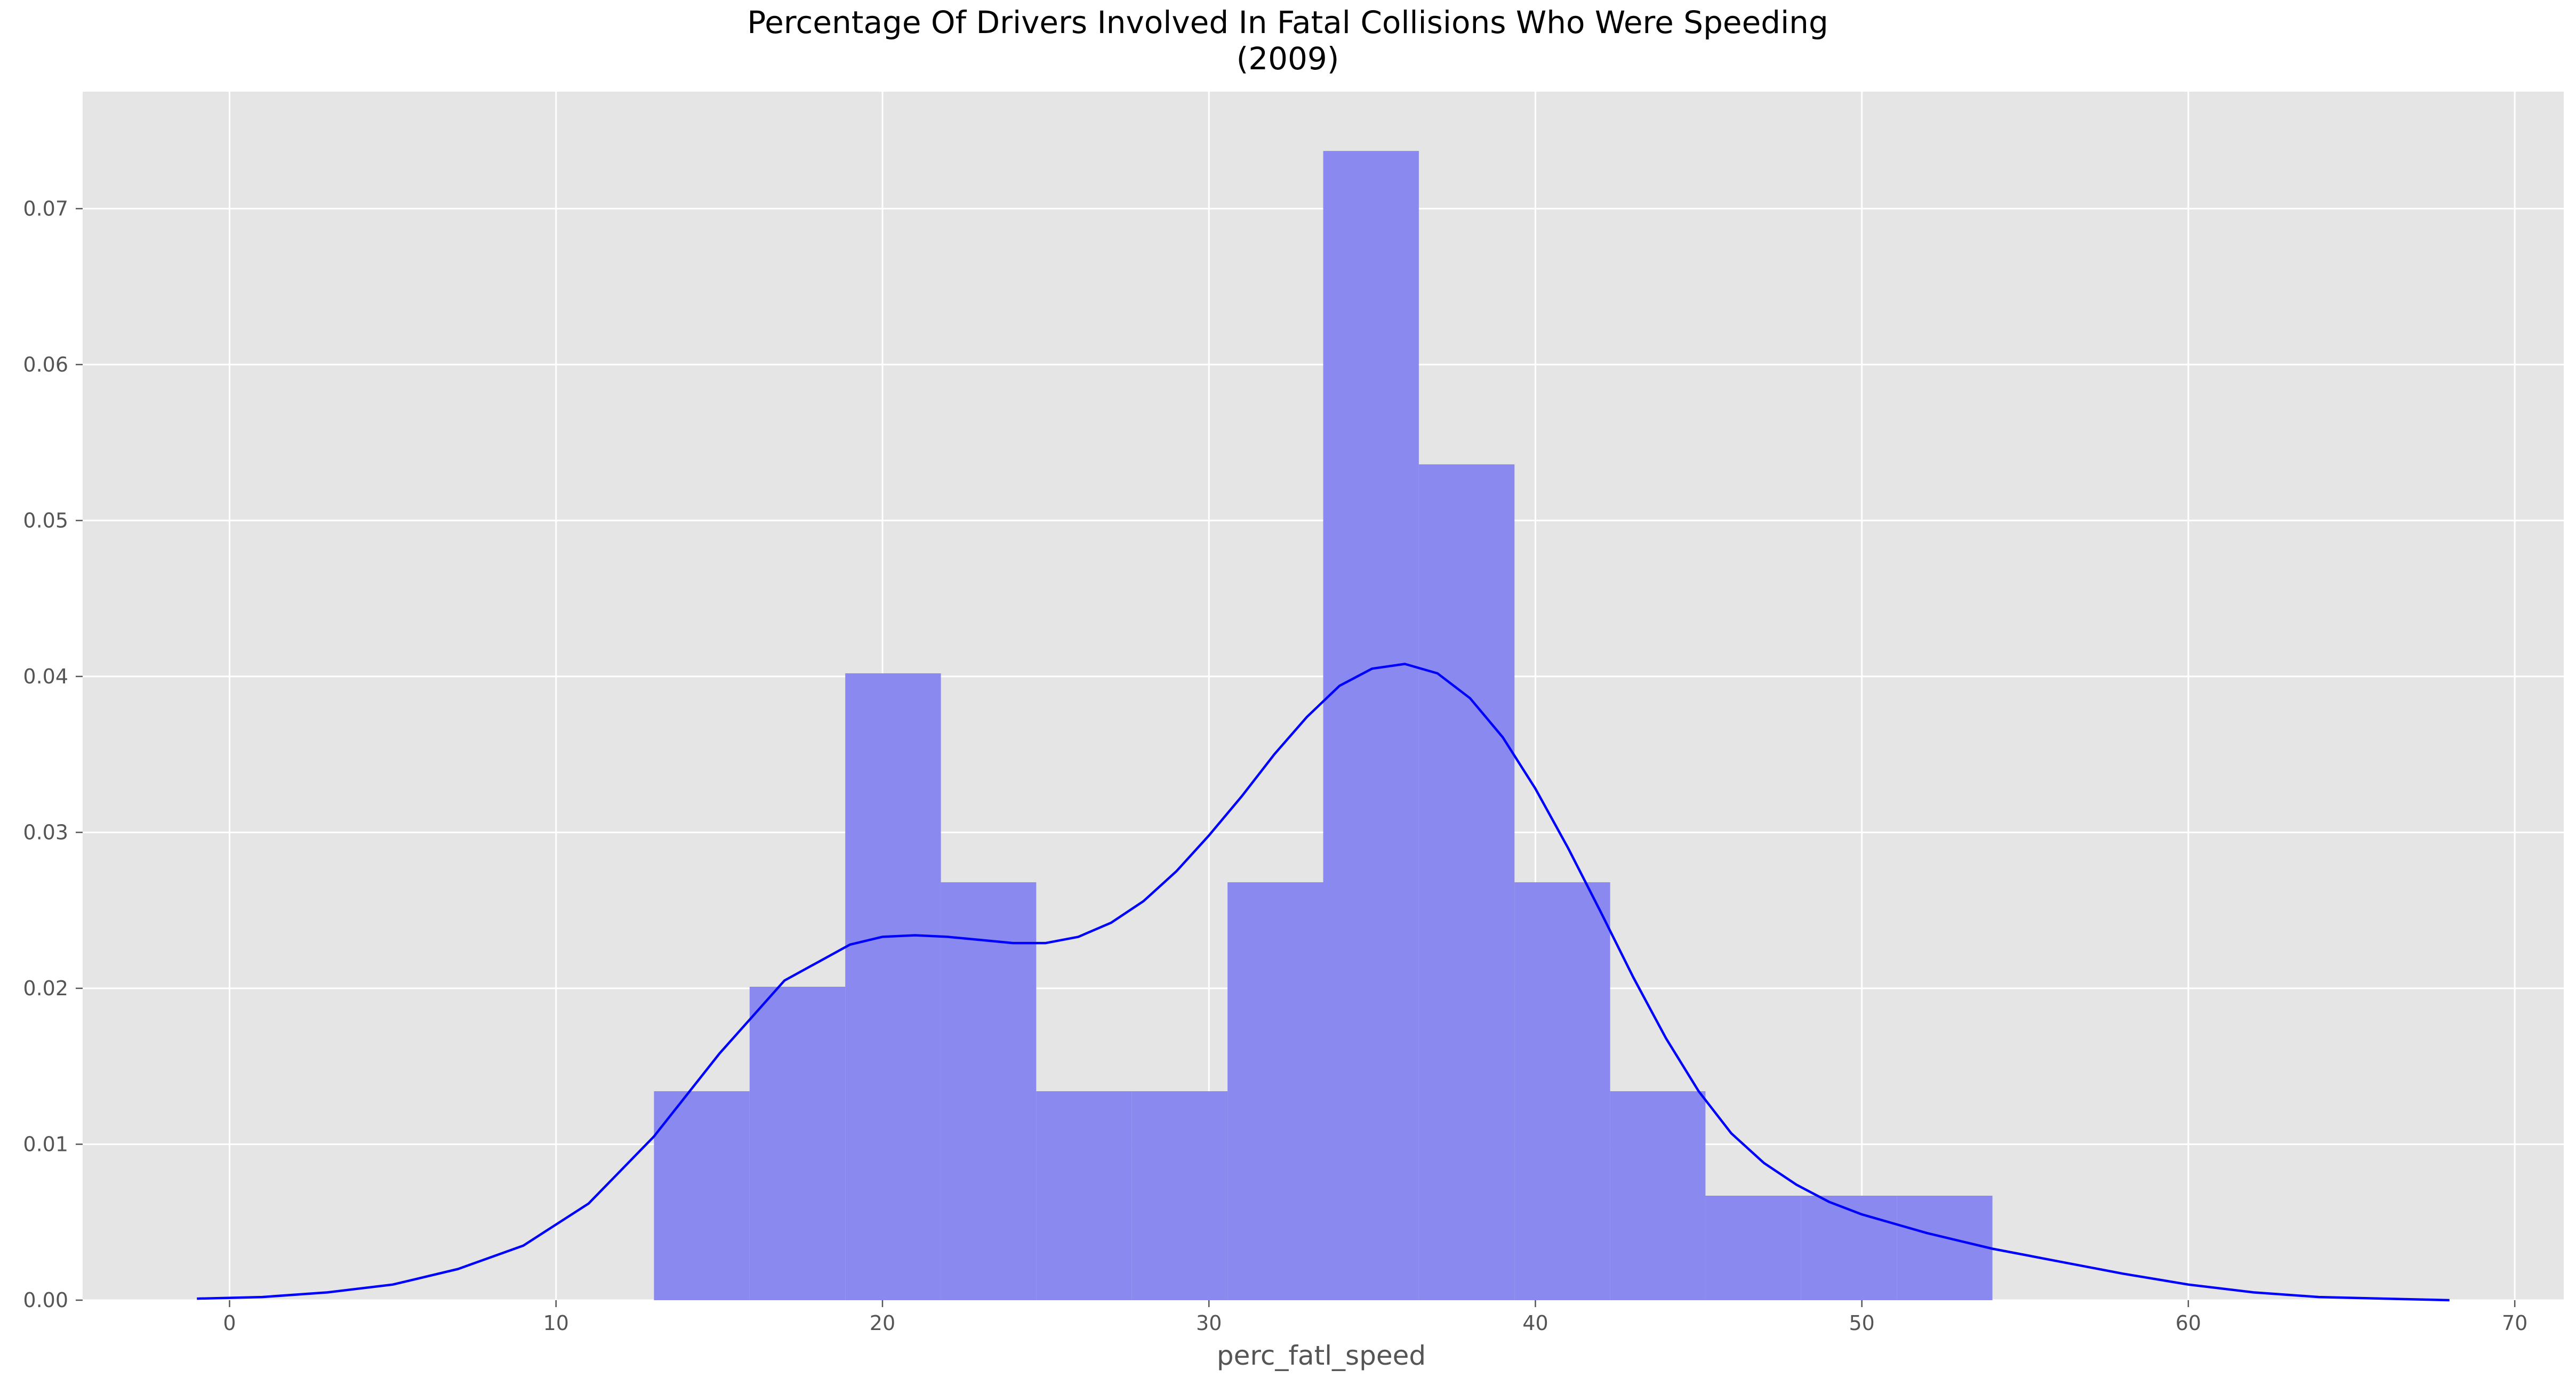 This screenshot has width=2576, height=1386. Describe the element at coordinates (46, 1300) in the screenshot. I see `y-tick-label: 0.00` at that location.